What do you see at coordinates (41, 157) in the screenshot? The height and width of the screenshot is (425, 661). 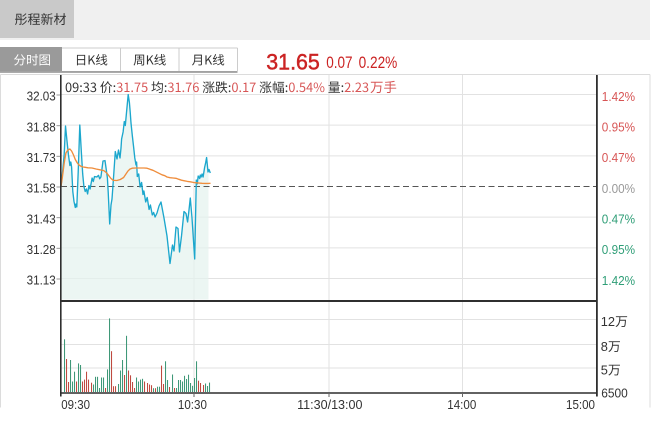 I see `svg-text: 31.73` at bounding box center [41, 157].